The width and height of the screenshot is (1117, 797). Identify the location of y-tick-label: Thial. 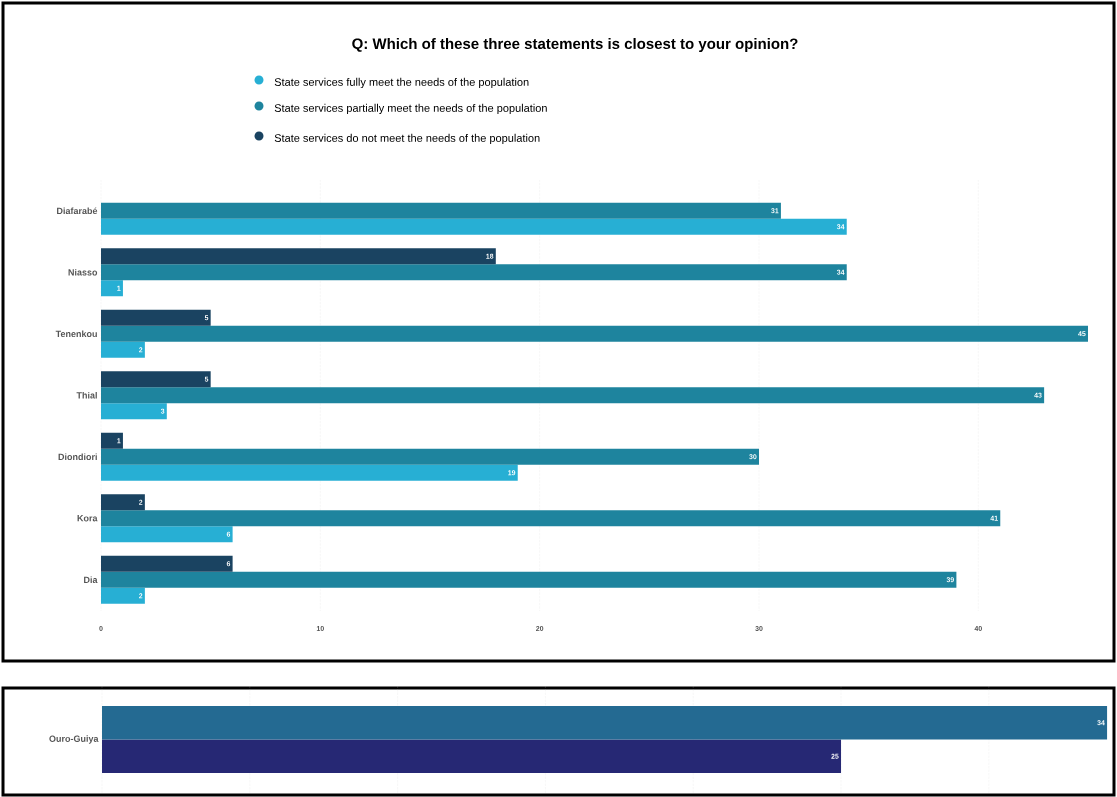
(86, 395).